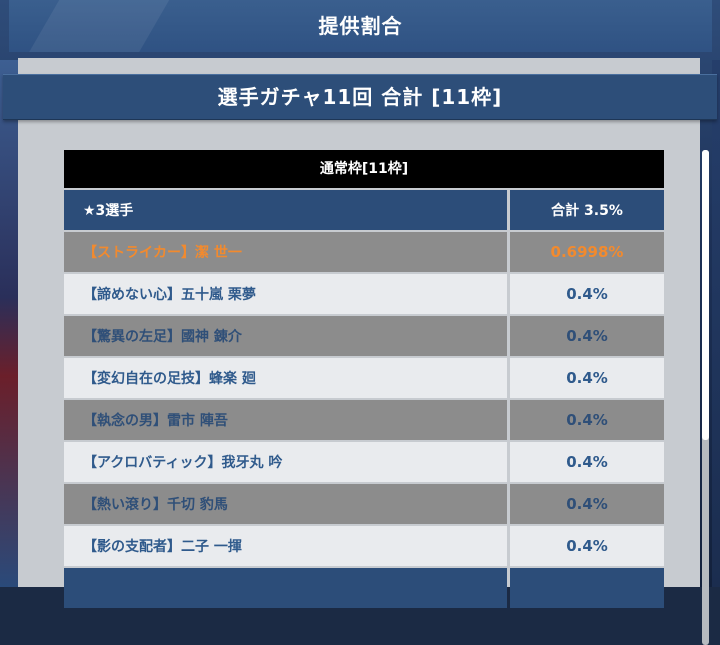  I want to click on table-row: 【諦めない心】五十嵐 栗夢 0.4%, so click(364, 294).